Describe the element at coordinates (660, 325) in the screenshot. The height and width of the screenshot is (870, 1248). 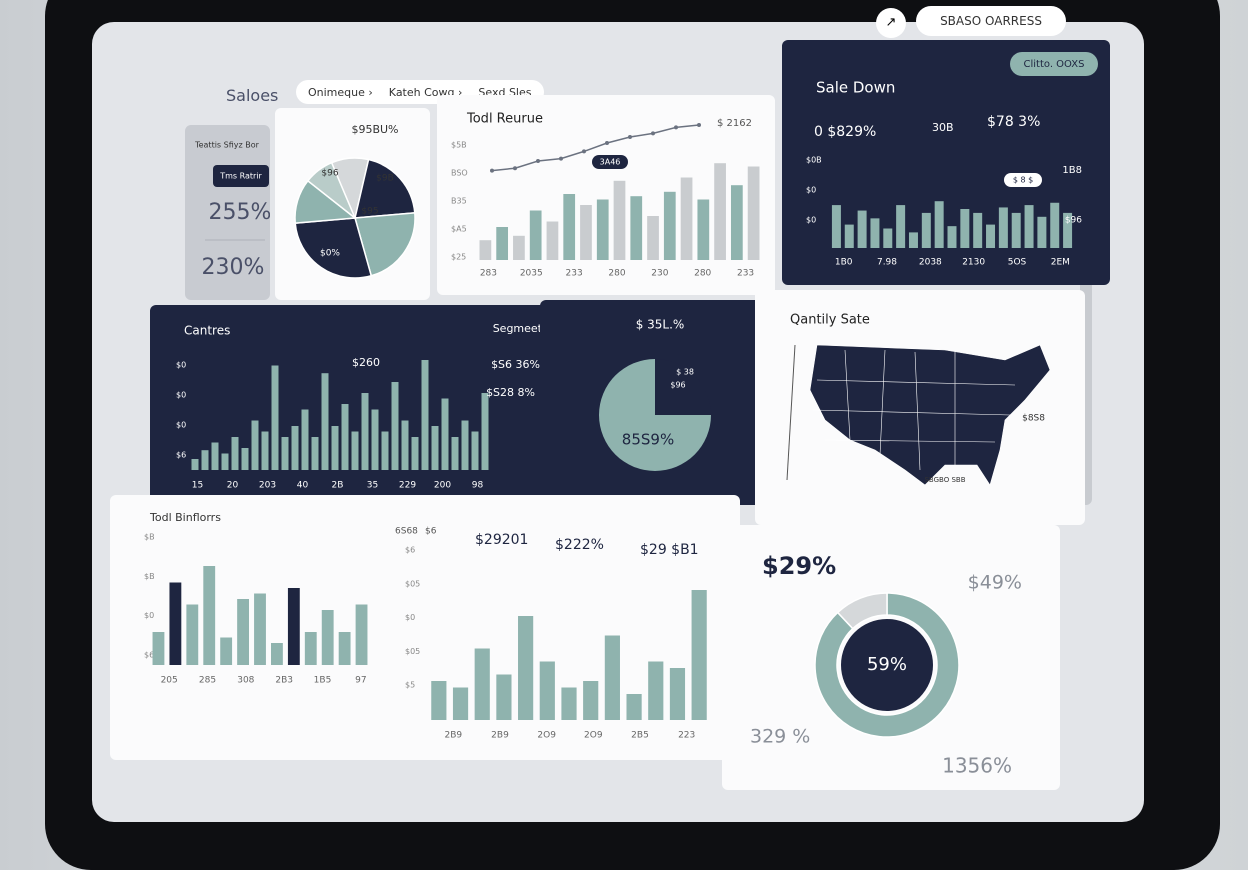
I see `segment-title: $ 35L.%` at that location.